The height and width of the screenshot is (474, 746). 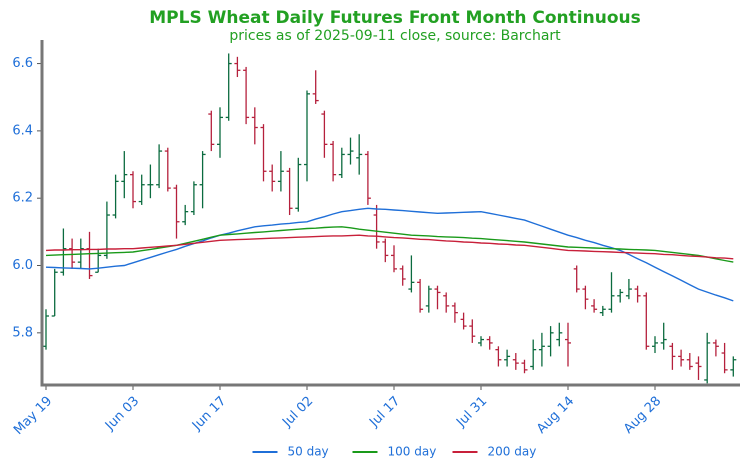 I want to click on x-tick-label: Aug 14, so click(x=555, y=415).